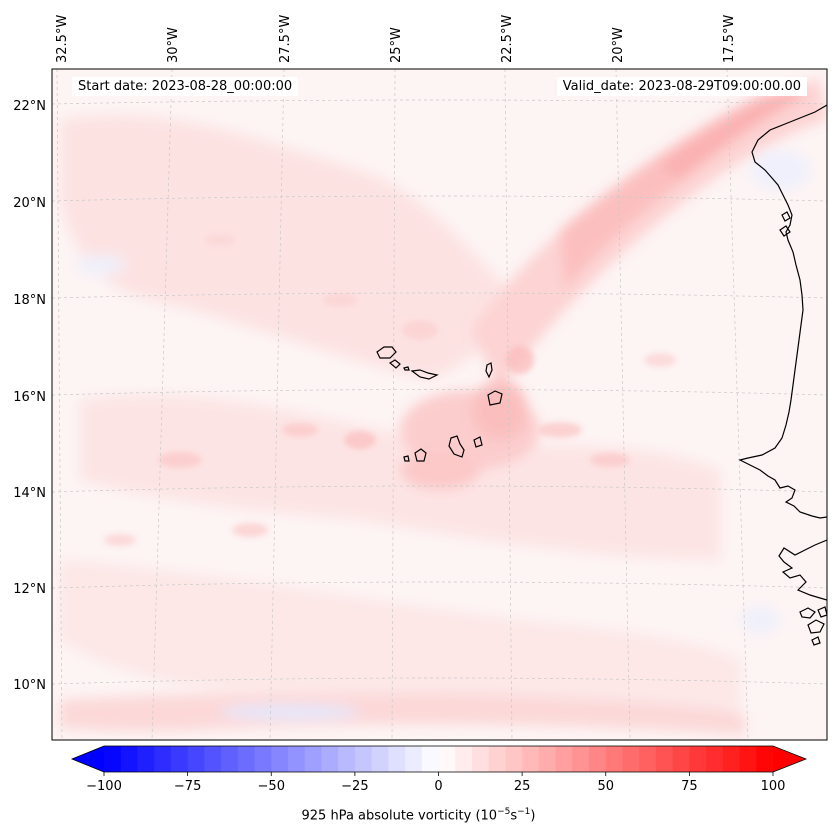  Describe the element at coordinates (489, 370) in the screenshot. I see `island-sal` at that location.